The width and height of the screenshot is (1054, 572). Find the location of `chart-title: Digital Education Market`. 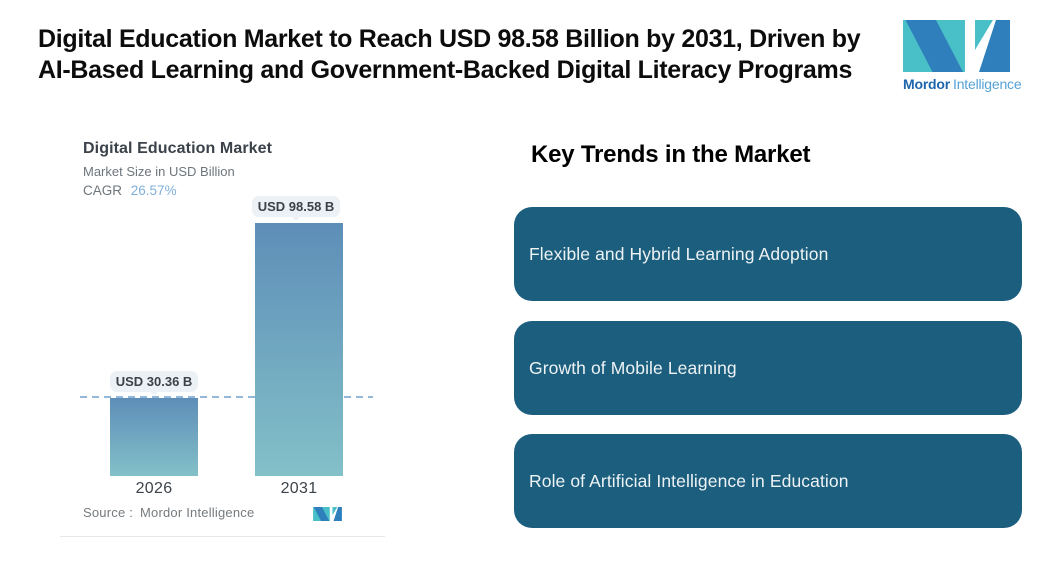

chart-title: Digital Education Market is located at coordinates (178, 148).